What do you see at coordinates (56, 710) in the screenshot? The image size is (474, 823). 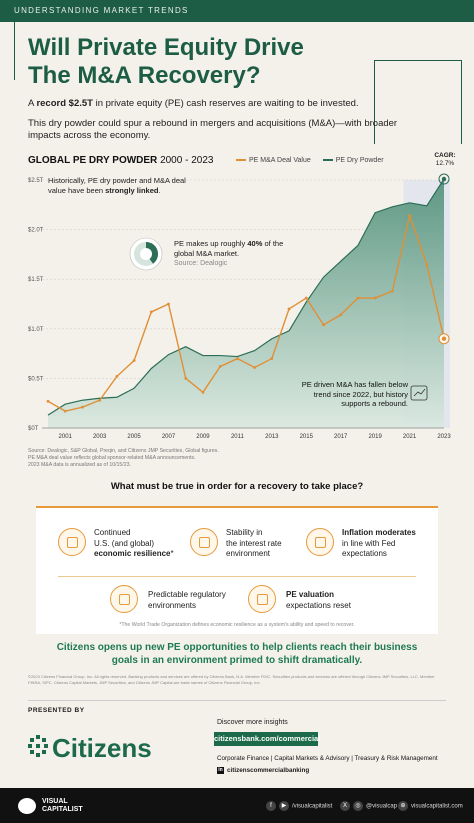 I see `presented-by: PRESENTED BY` at bounding box center [56, 710].